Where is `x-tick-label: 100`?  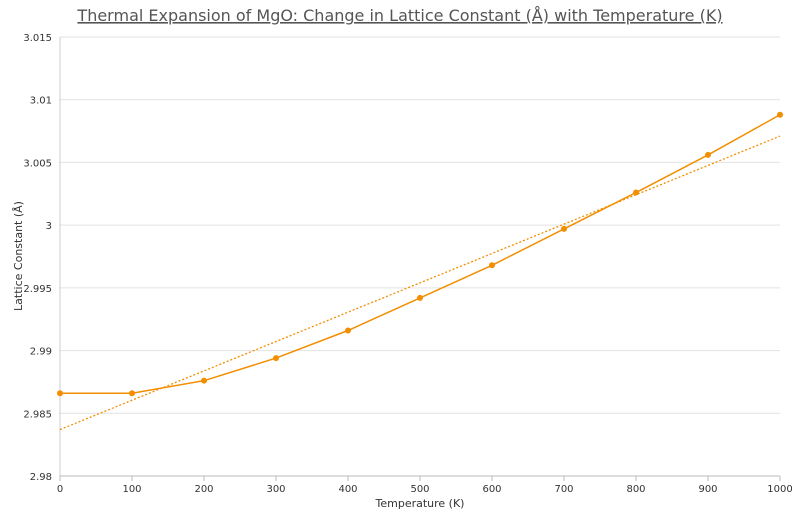
x-tick-label: 100 is located at coordinates (131, 489).